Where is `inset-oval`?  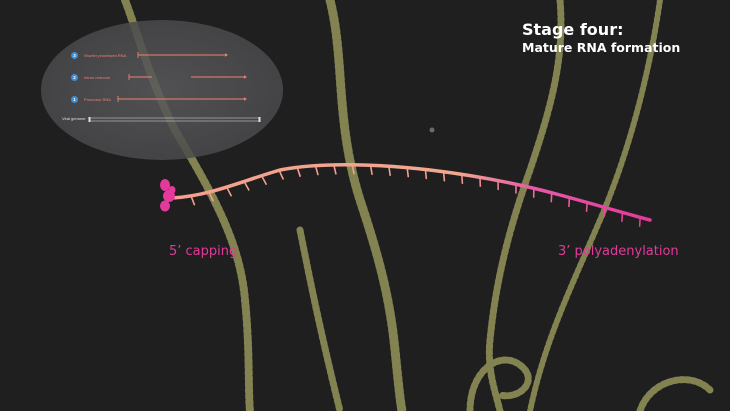 inset-oval is located at coordinates (162, 90).